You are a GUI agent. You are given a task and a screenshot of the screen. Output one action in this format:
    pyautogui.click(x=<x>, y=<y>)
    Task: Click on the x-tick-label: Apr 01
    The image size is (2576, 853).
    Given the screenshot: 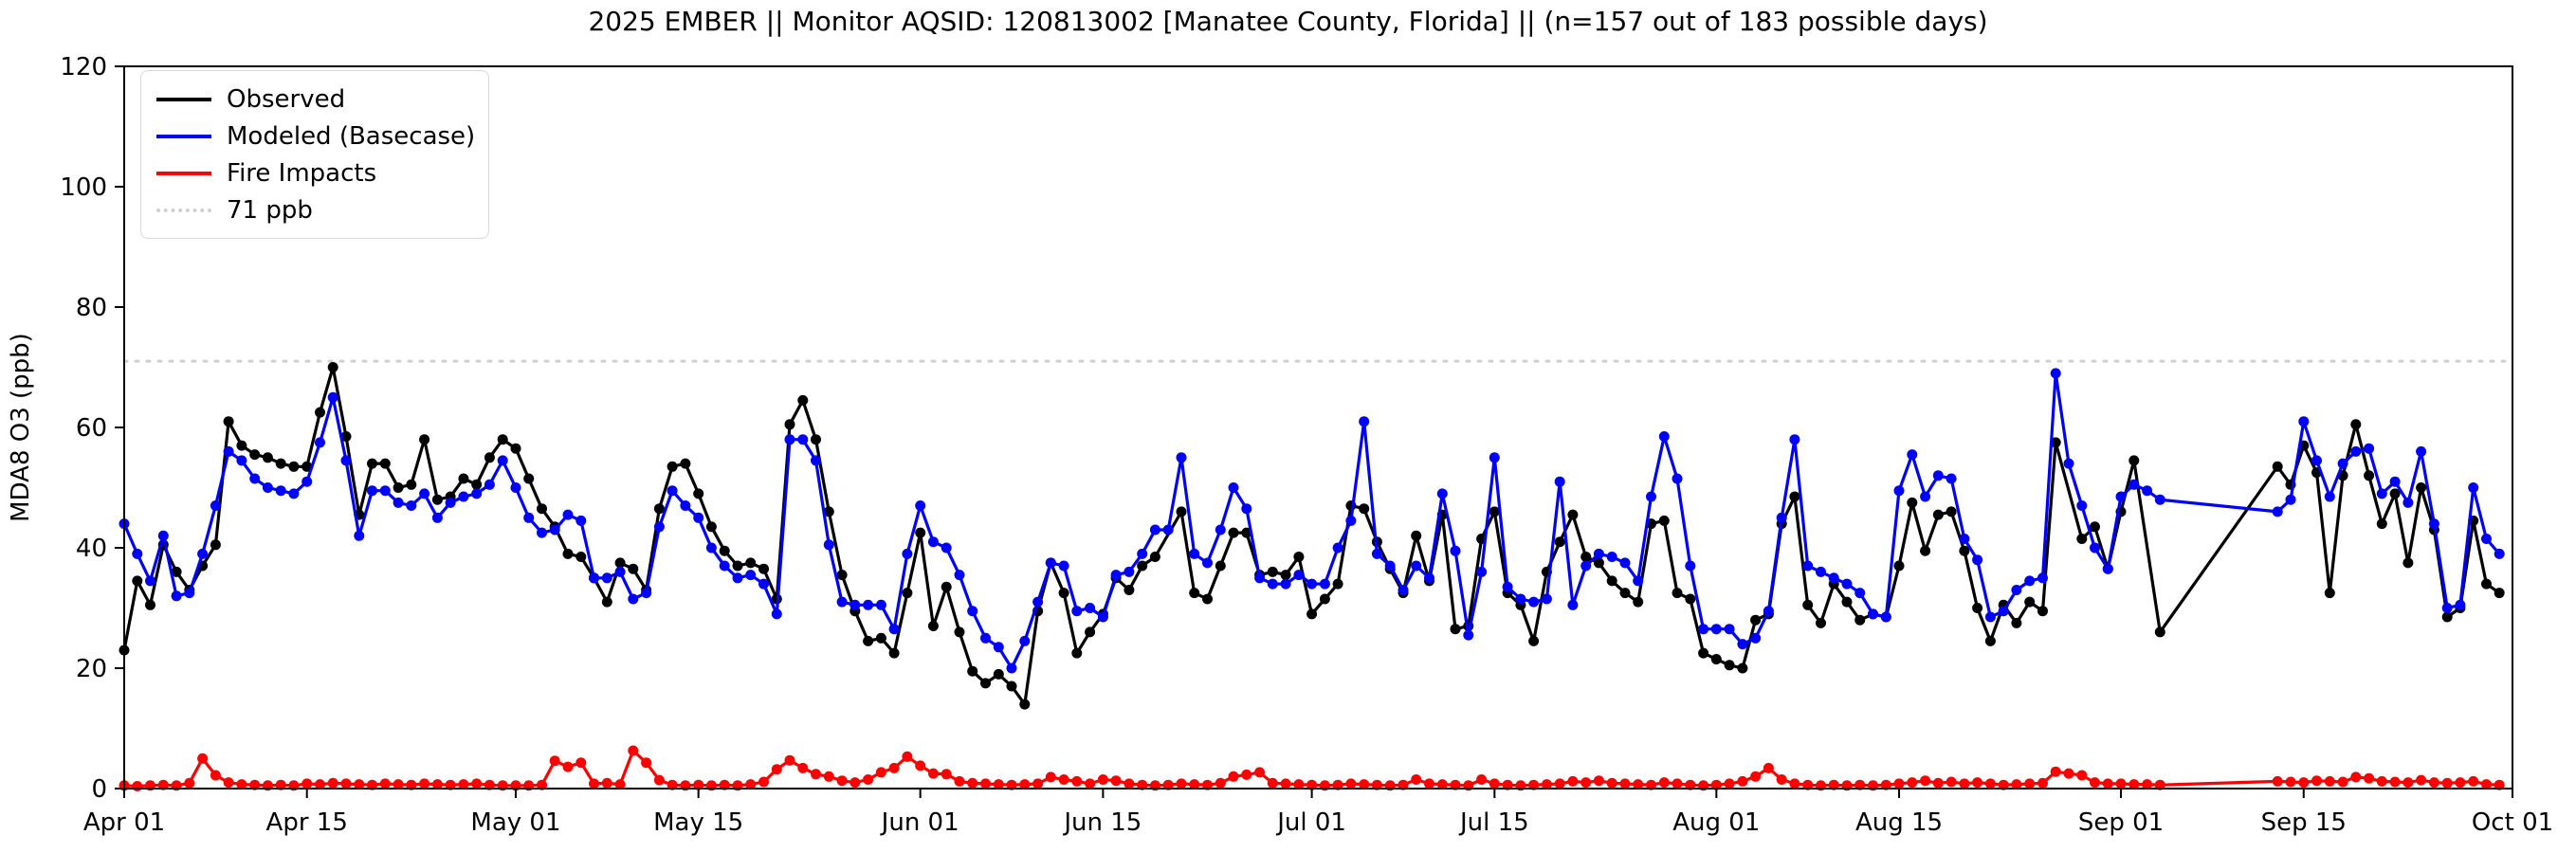 What is the action you would take?
    pyautogui.click(x=124, y=822)
    